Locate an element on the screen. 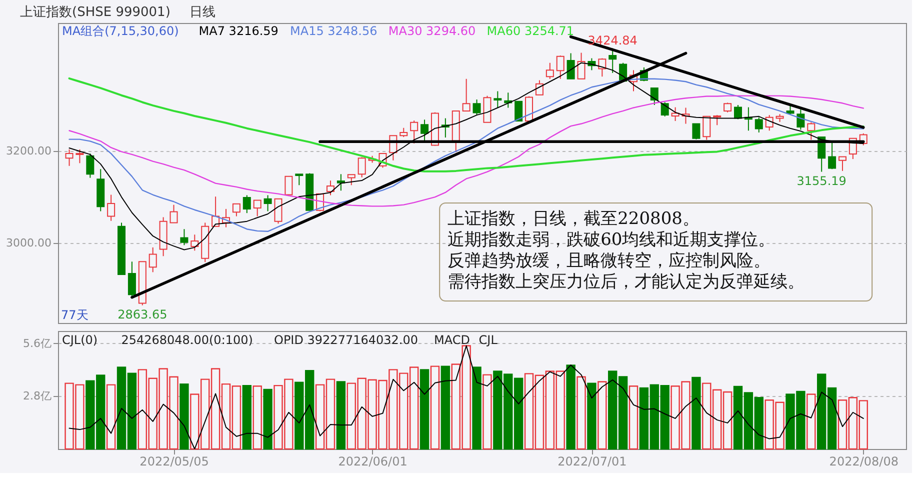 The width and height of the screenshot is (915, 500). text: MA60 3254.71 is located at coordinates (530, 31).